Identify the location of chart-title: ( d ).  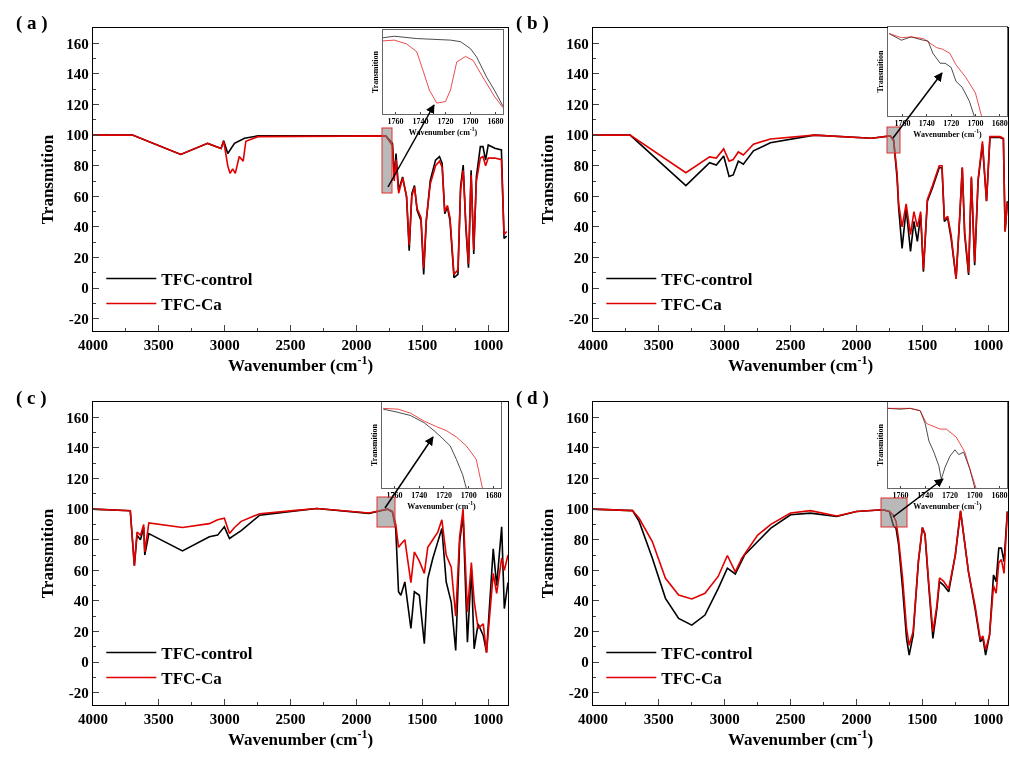
(532, 397).